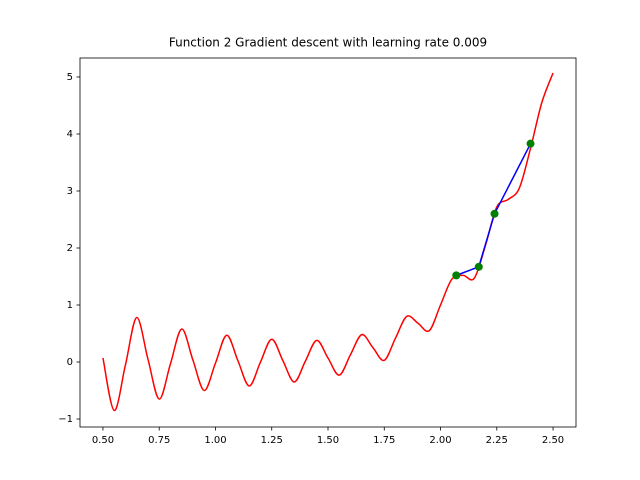 Image resolution: width=640 pixels, height=480 pixels. Describe the element at coordinates (328, 440) in the screenshot. I see `x-tick-label: 1.50` at that location.